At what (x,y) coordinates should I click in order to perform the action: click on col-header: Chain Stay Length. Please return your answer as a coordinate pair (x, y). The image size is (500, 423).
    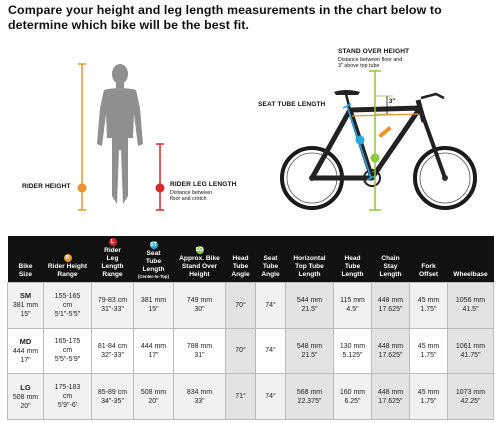
    Looking at the image, I should click on (390, 259).